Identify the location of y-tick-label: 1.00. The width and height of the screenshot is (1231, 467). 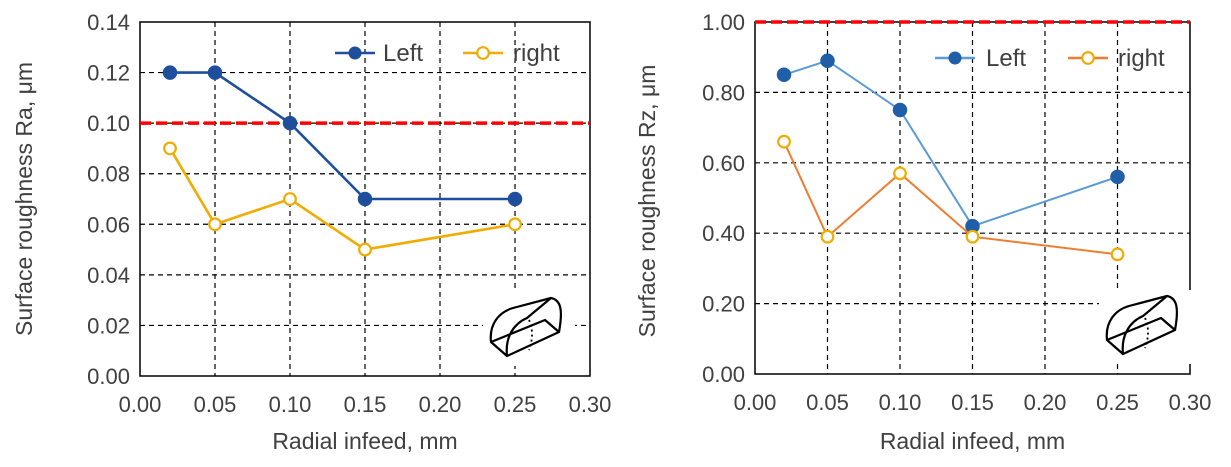
(723, 22).